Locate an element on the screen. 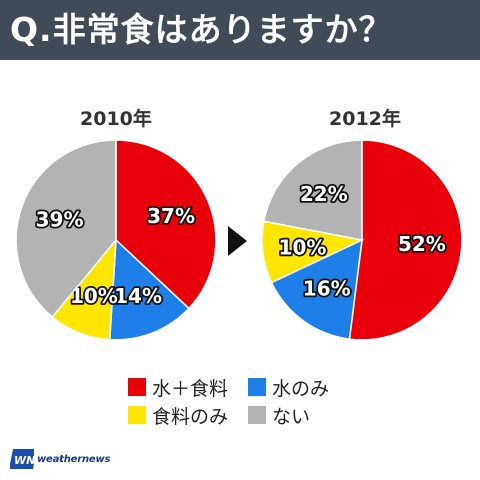 Image resolution: width=480 pixels, height=480 pixels. legend: 水＋食料 水のみ 食料のみ ない is located at coordinates (248, 402).